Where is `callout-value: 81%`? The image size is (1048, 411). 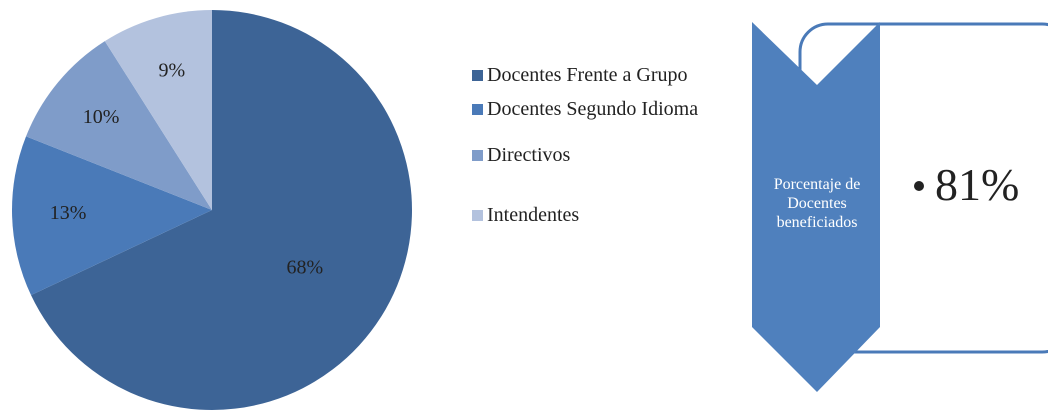
callout-value: 81% is located at coordinates (977, 184).